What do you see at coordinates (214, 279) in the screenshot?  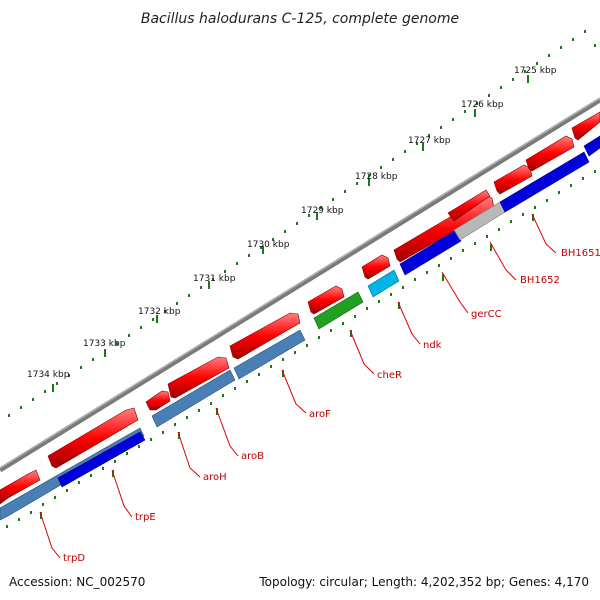 I see `tick-label: 1731 kbp` at bounding box center [214, 279].